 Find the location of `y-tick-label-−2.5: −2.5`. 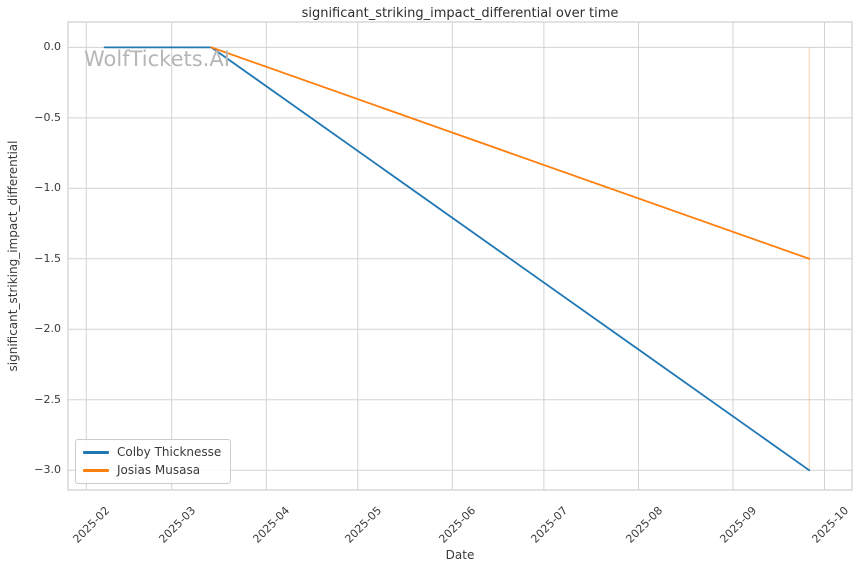

y-tick-label-−2.5: −2.5 is located at coordinates (47, 399).